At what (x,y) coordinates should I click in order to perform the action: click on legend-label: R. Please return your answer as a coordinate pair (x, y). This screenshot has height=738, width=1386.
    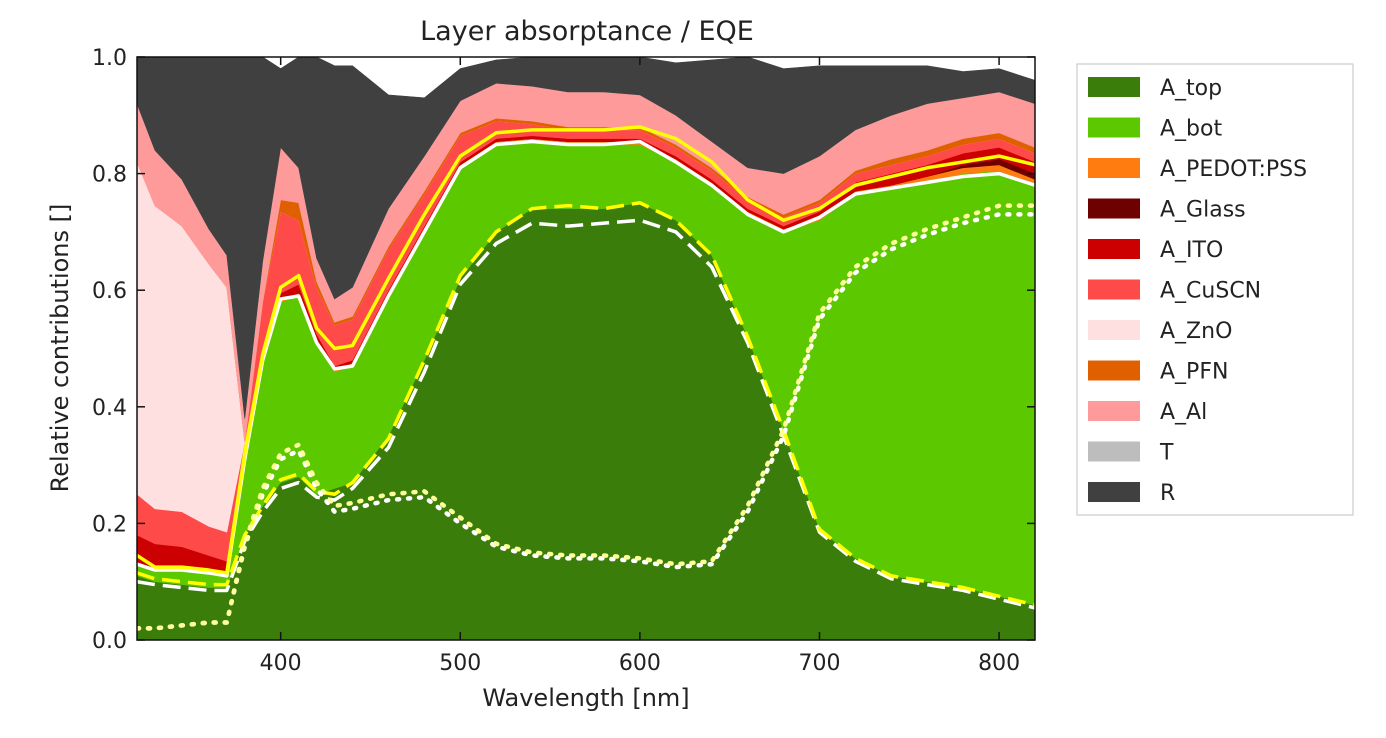
    Looking at the image, I should click on (1167, 493).